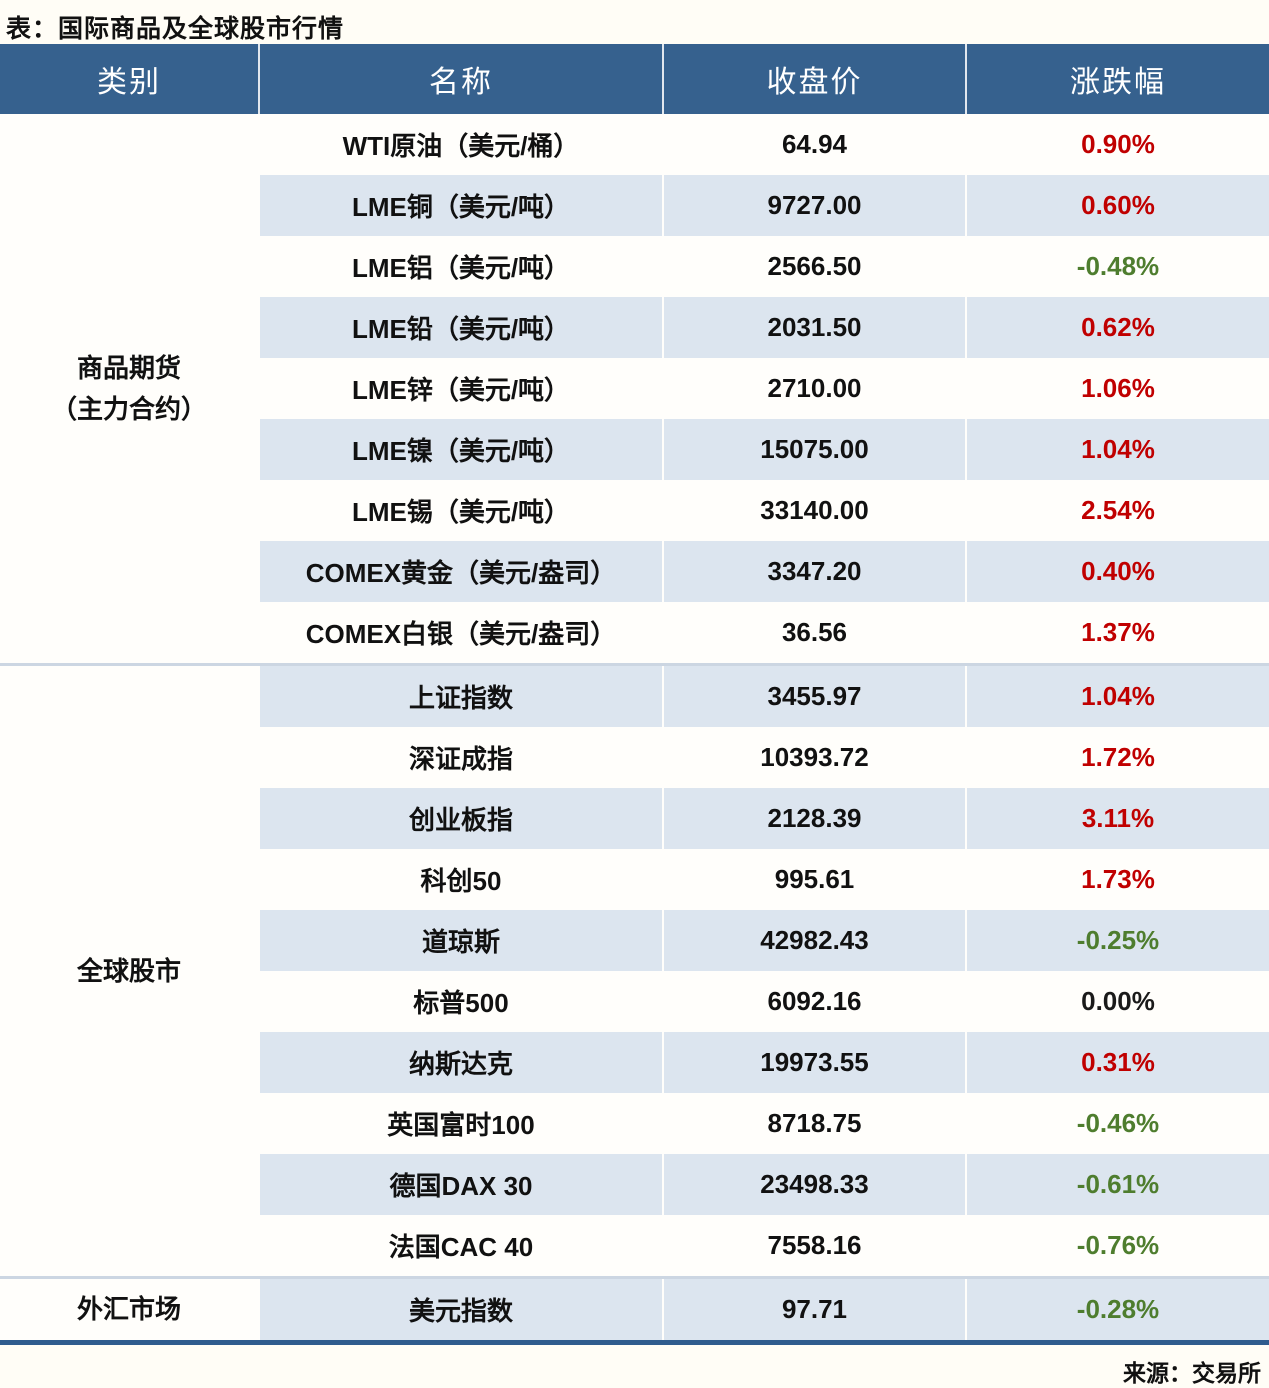 The image size is (1269, 1388). Describe the element at coordinates (460, 266) in the screenshot. I see `name-cell: LME铝（美元/吨）` at that location.